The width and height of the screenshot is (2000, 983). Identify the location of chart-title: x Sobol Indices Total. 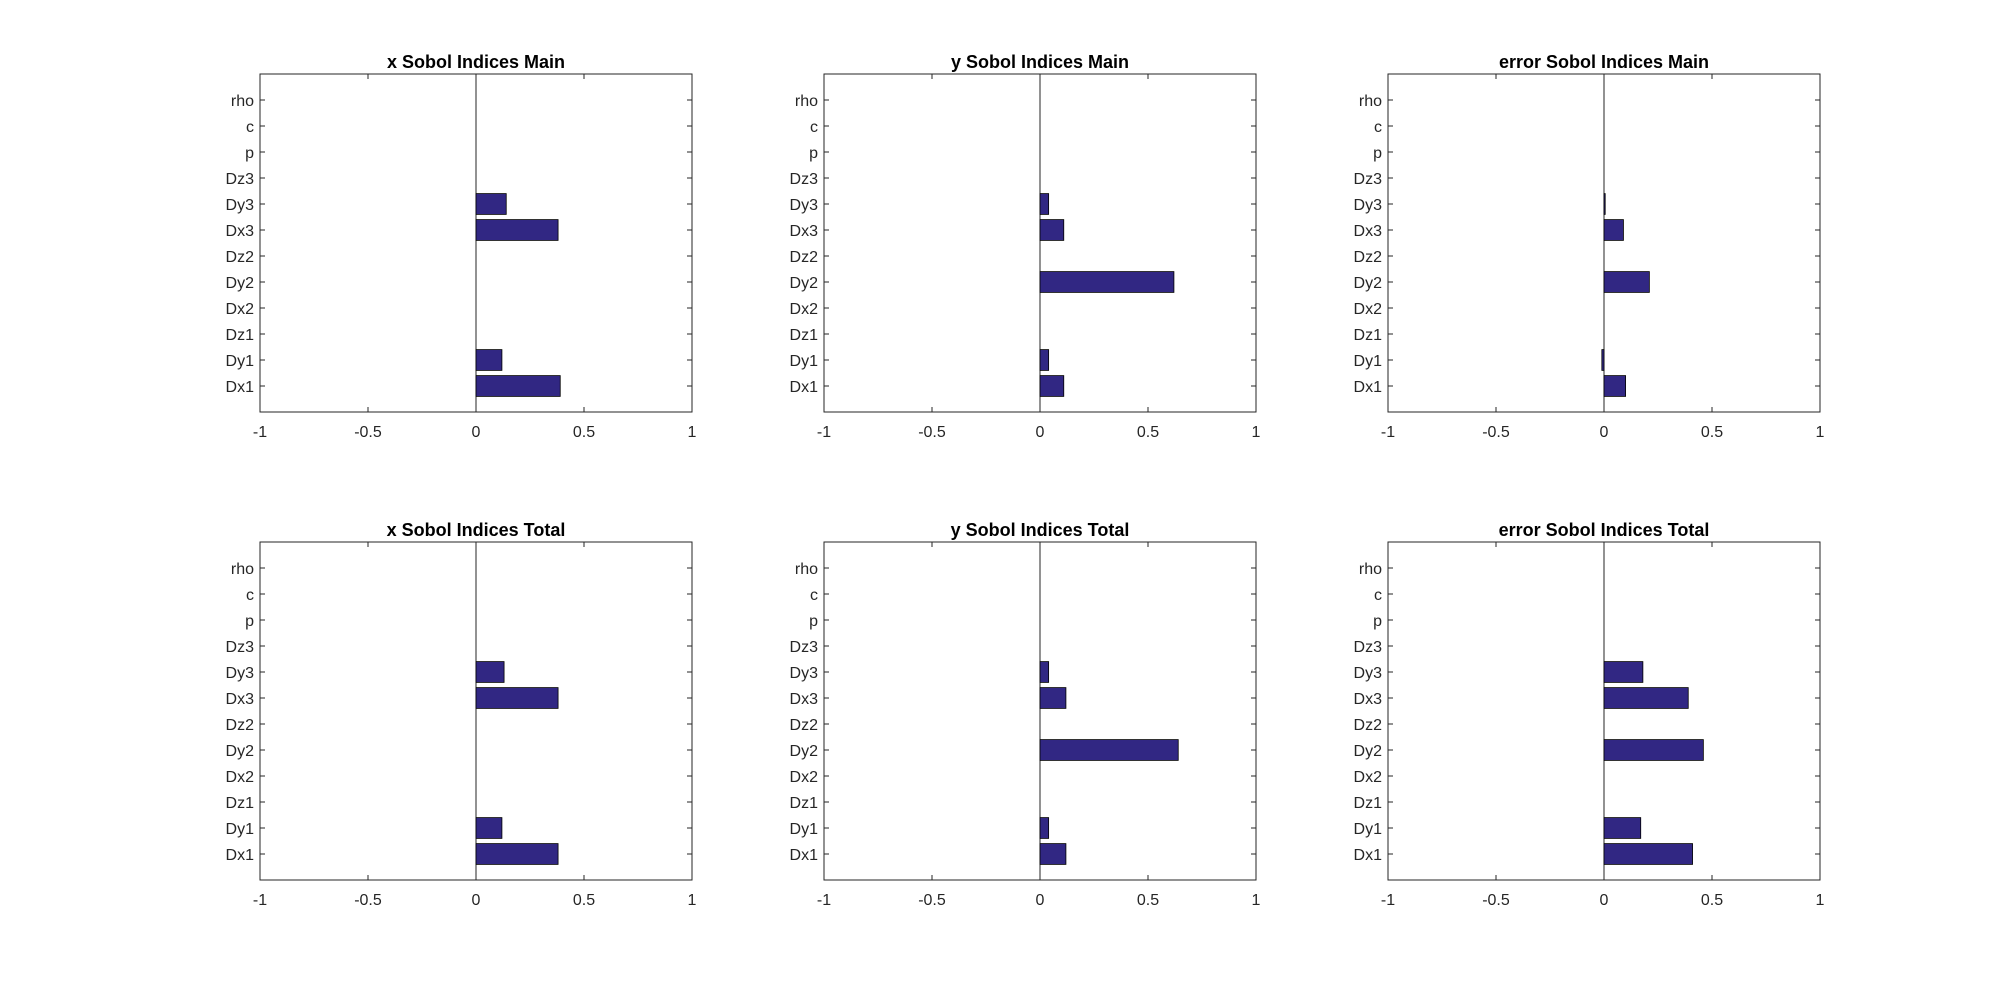
(476, 530).